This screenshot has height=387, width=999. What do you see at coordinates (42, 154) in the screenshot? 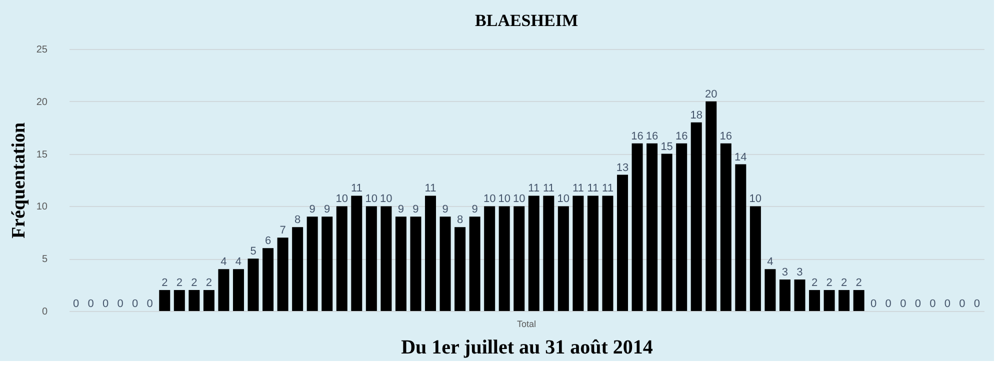
I see `y-tick-label: 15` at bounding box center [42, 154].